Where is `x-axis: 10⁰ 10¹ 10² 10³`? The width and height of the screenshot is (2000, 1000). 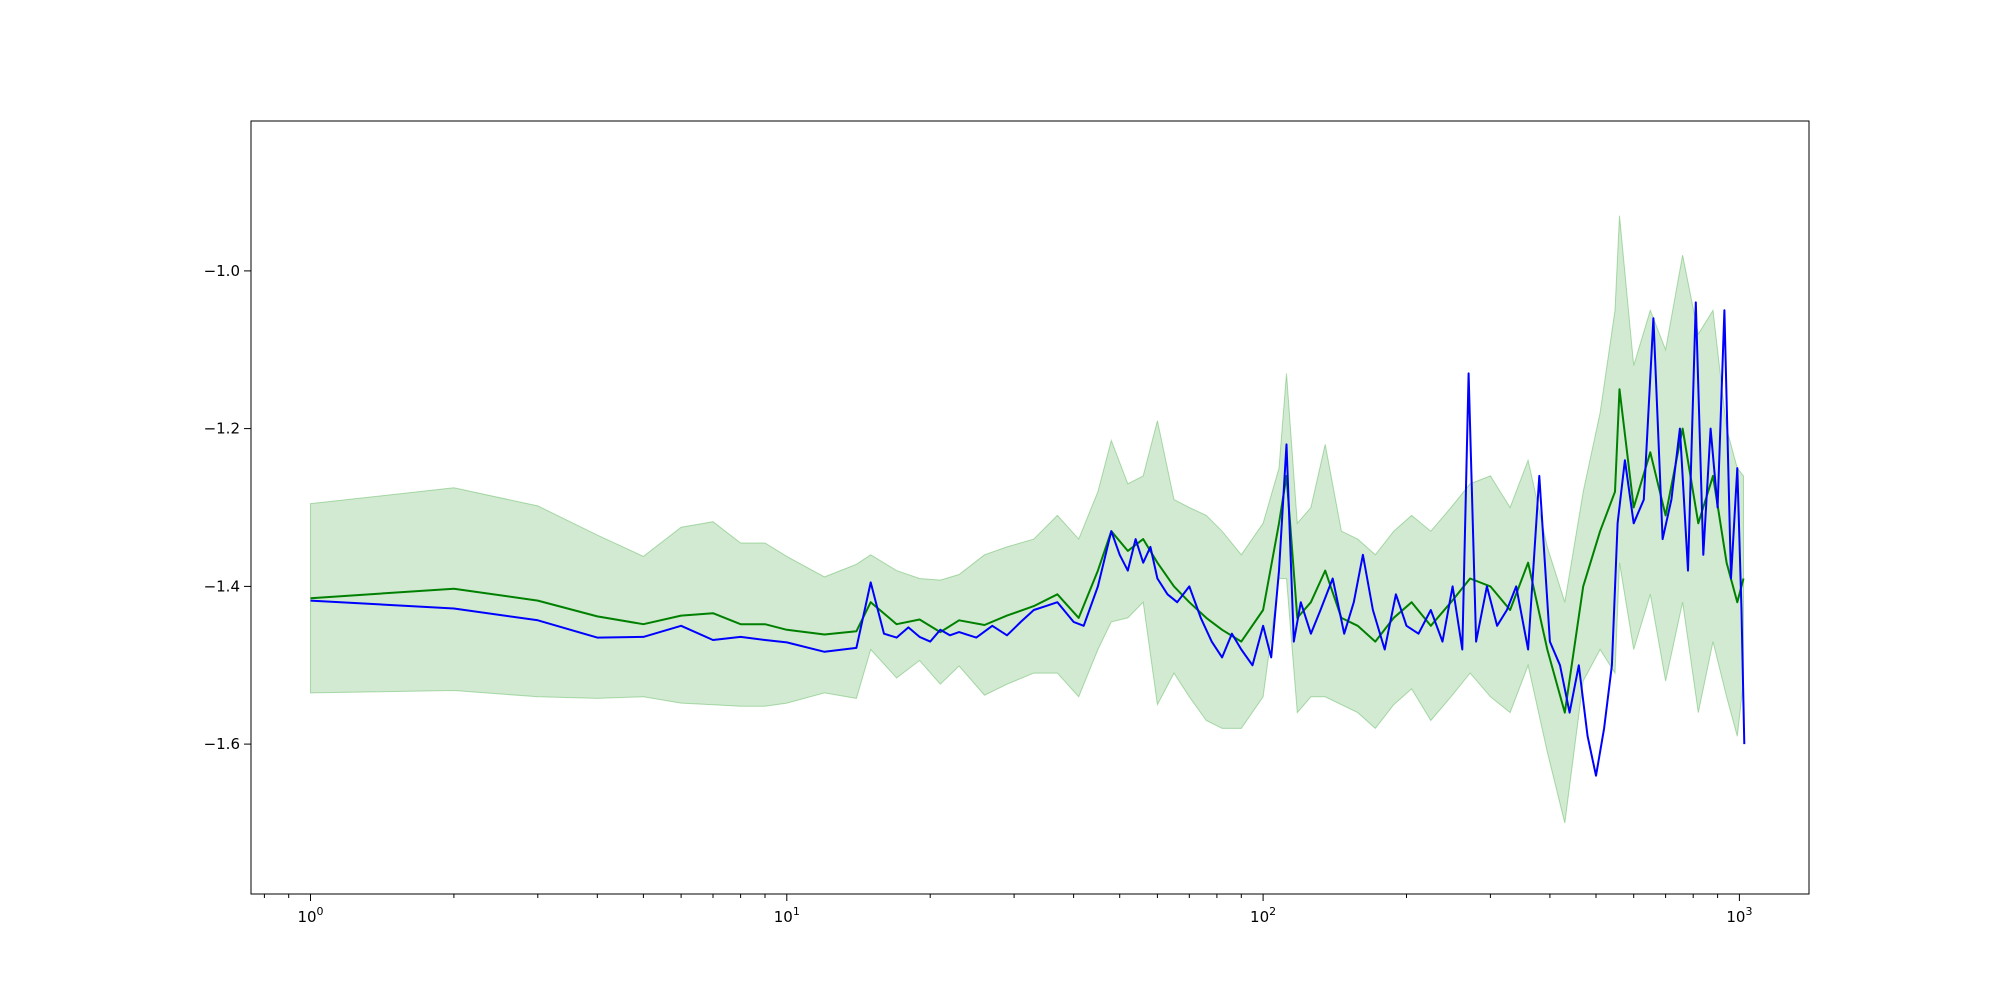 x-axis: 10⁰ 10¹ 10² 10³ is located at coordinates (1007, 910).